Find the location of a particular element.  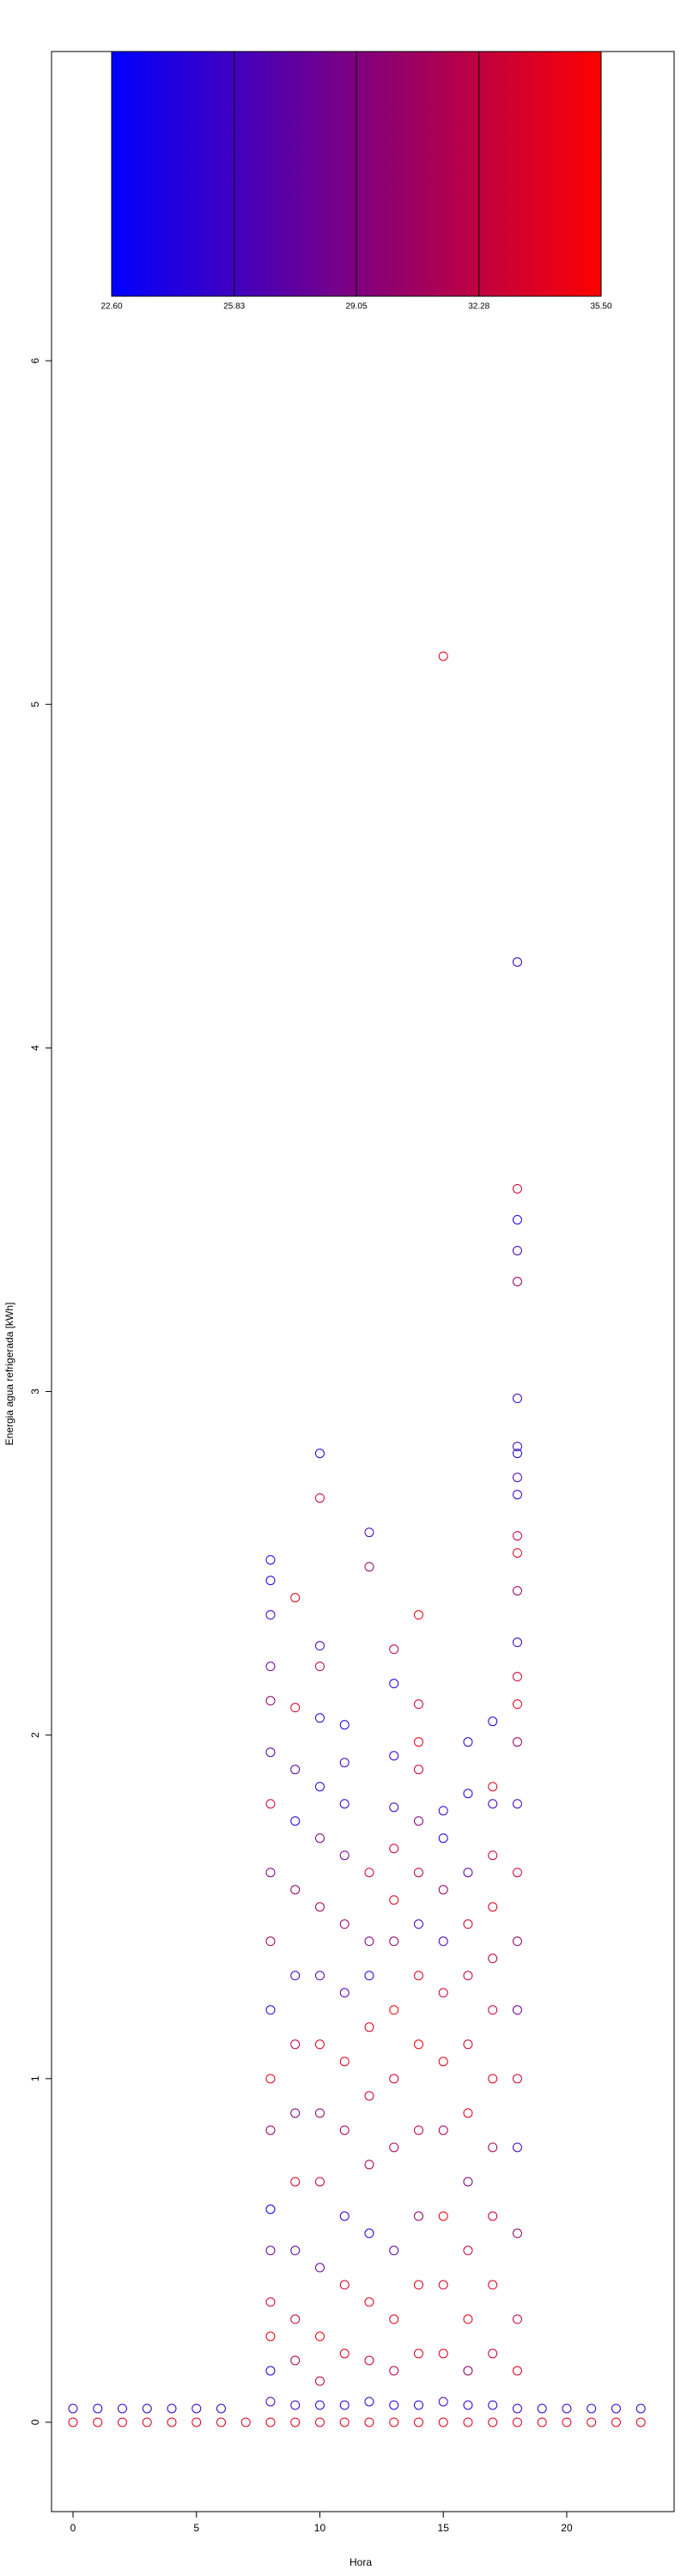

x-tick-label: 5 is located at coordinates (196, 2528).